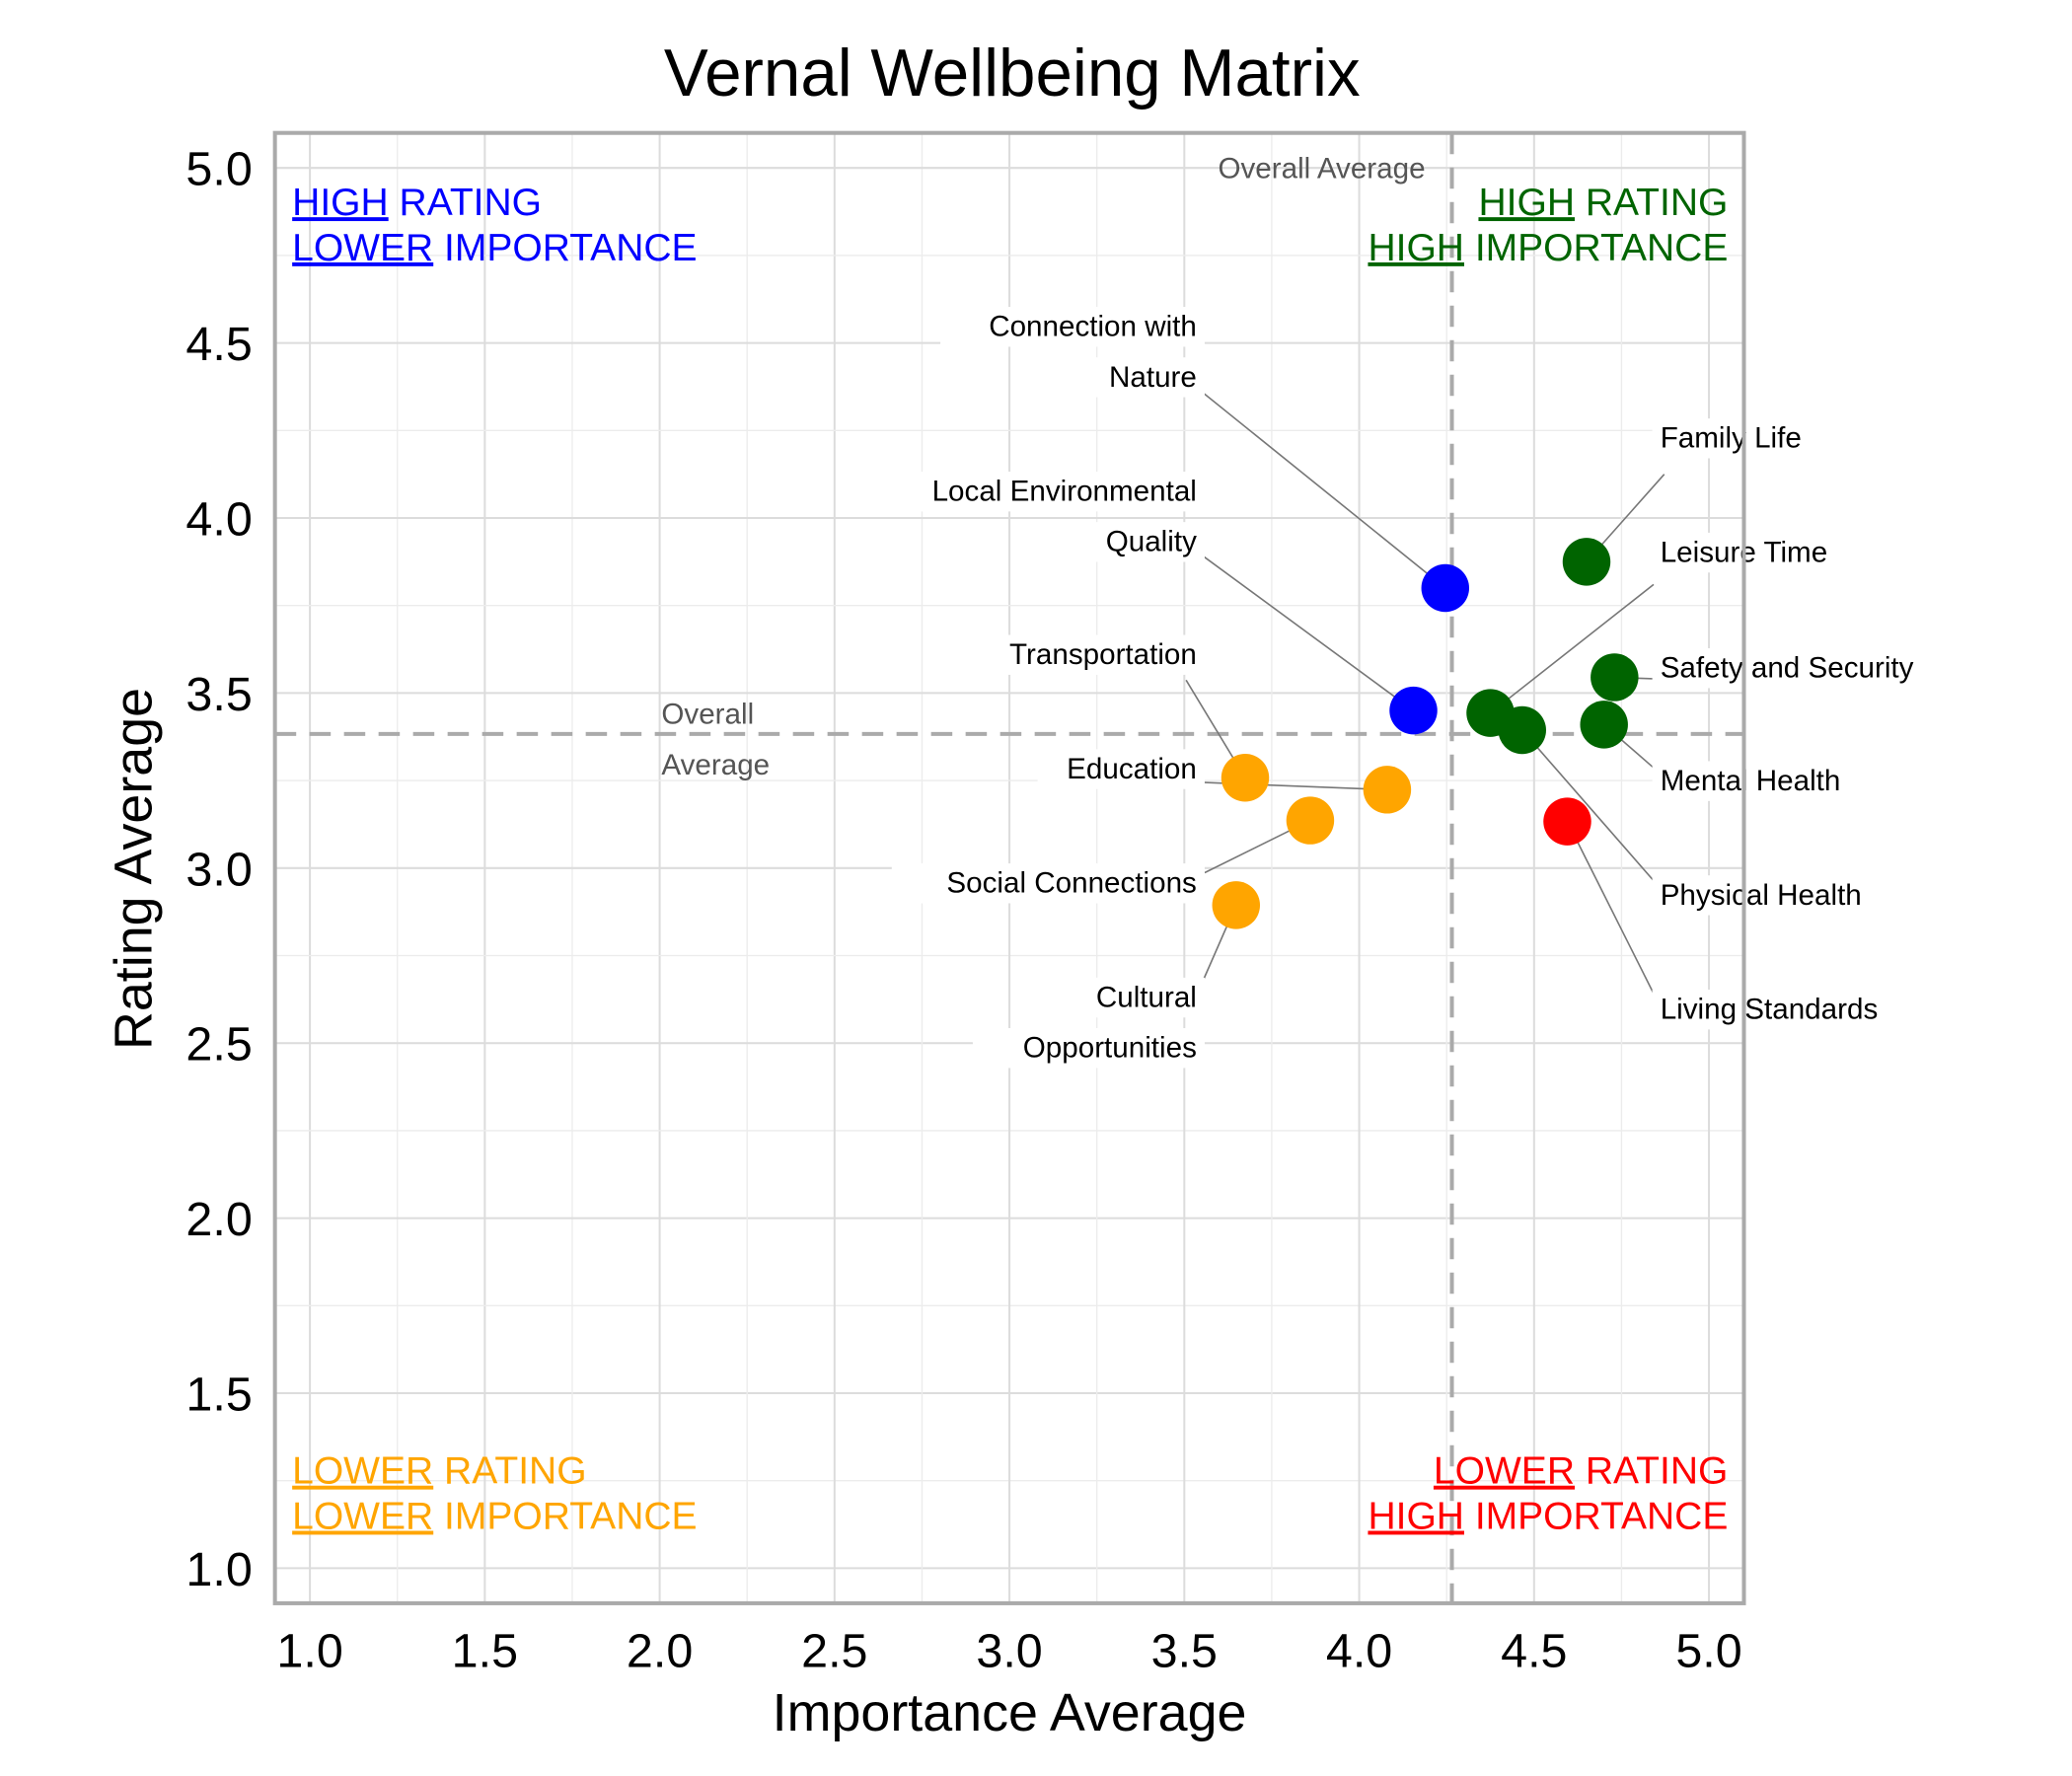 The height and width of the screenshot is (1776, 2072). Describe the element at coordinates (1064, 492) in the screenshot. I see `point-label: Local Environmental` at that location.